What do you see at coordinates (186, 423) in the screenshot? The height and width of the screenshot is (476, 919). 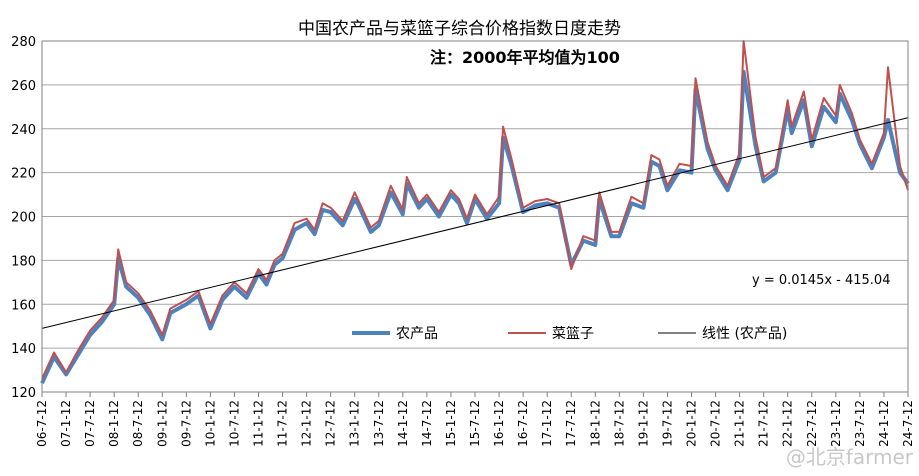 I see `x-tick-label-09-7-12: 09-7-12` at bounding box center [186, 423].